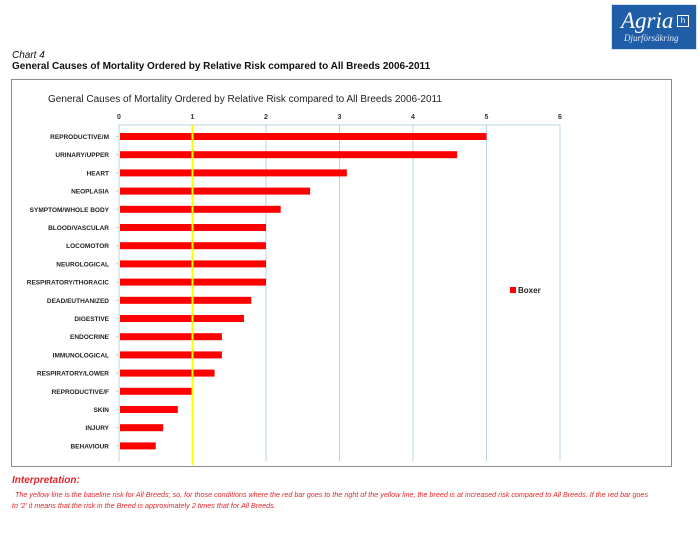 The height and width of the screenshot is (539, 700). I want to click on y-tick-label: BLOOD/VASCULAR, so click(78, 228).